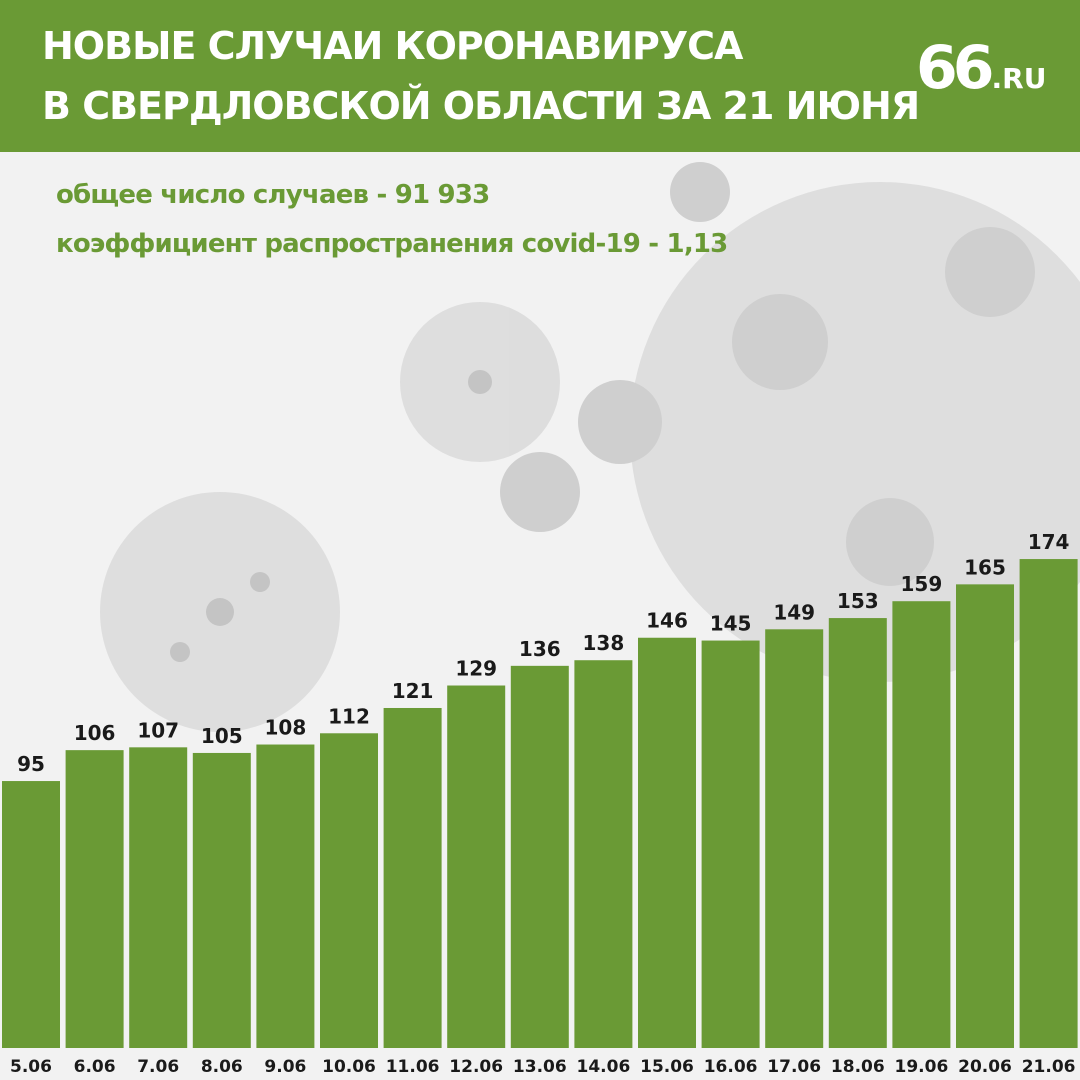  What do you see at coordinates (476, 1067) in the screenshot?
I see `x-tick-label-12.06: 12.06` at bounding box center [476, 1067].